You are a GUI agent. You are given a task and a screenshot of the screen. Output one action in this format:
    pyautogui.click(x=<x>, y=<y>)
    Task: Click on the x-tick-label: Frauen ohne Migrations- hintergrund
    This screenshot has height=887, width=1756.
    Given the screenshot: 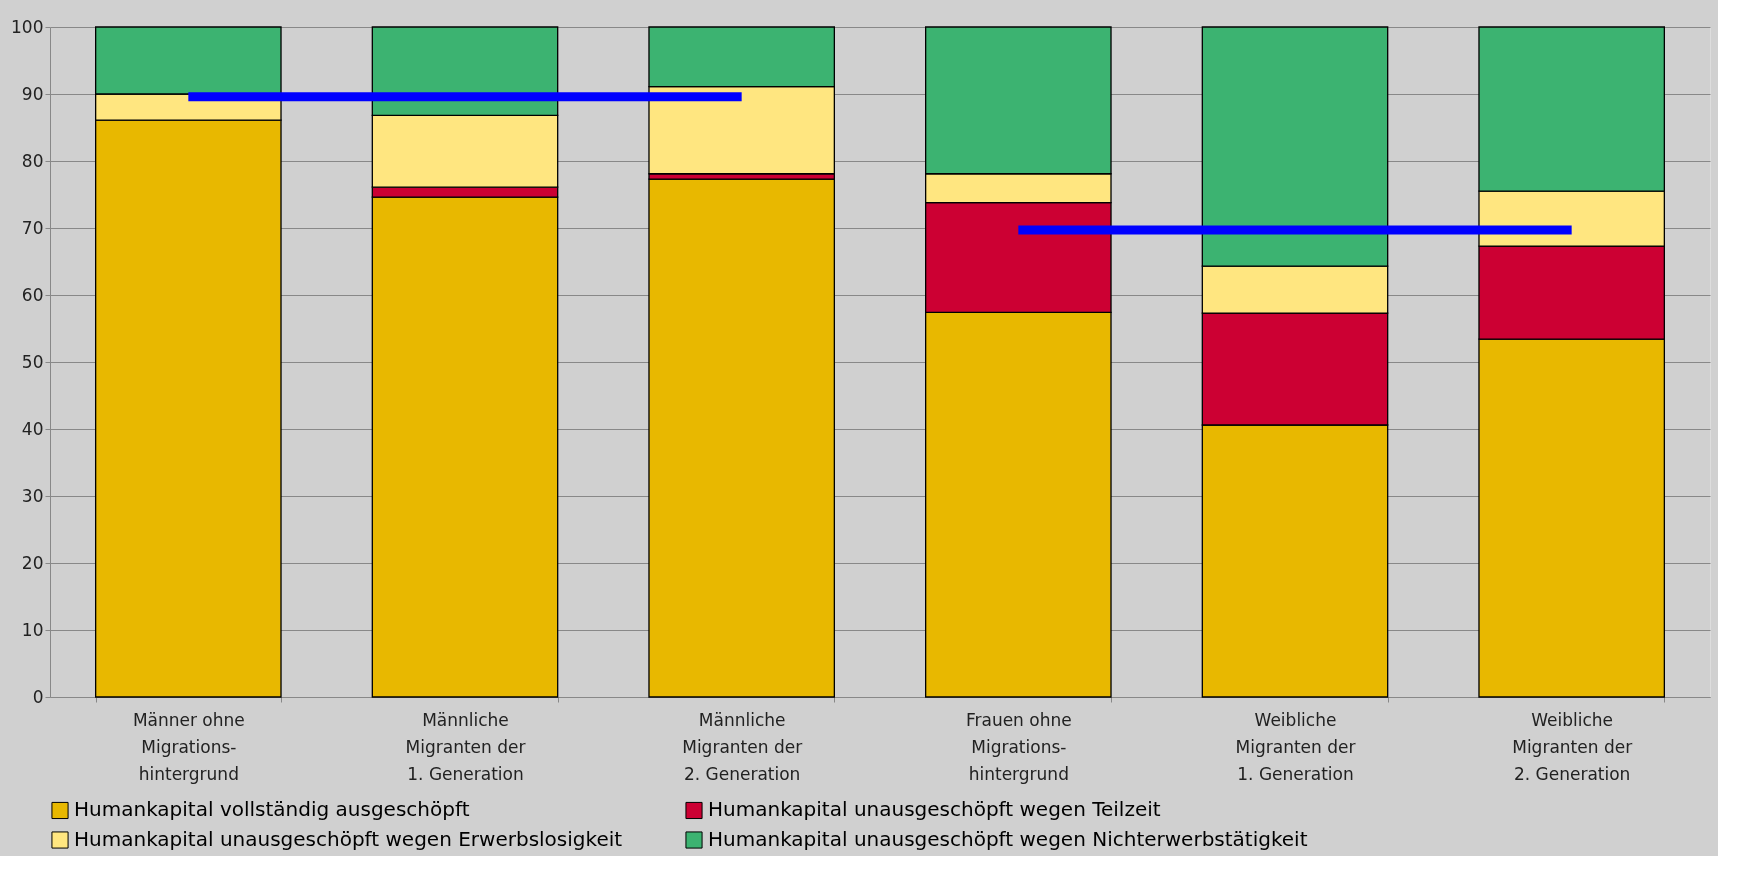 What is the action you would take?
    pyautogui.click(x=1018, y=746)
    